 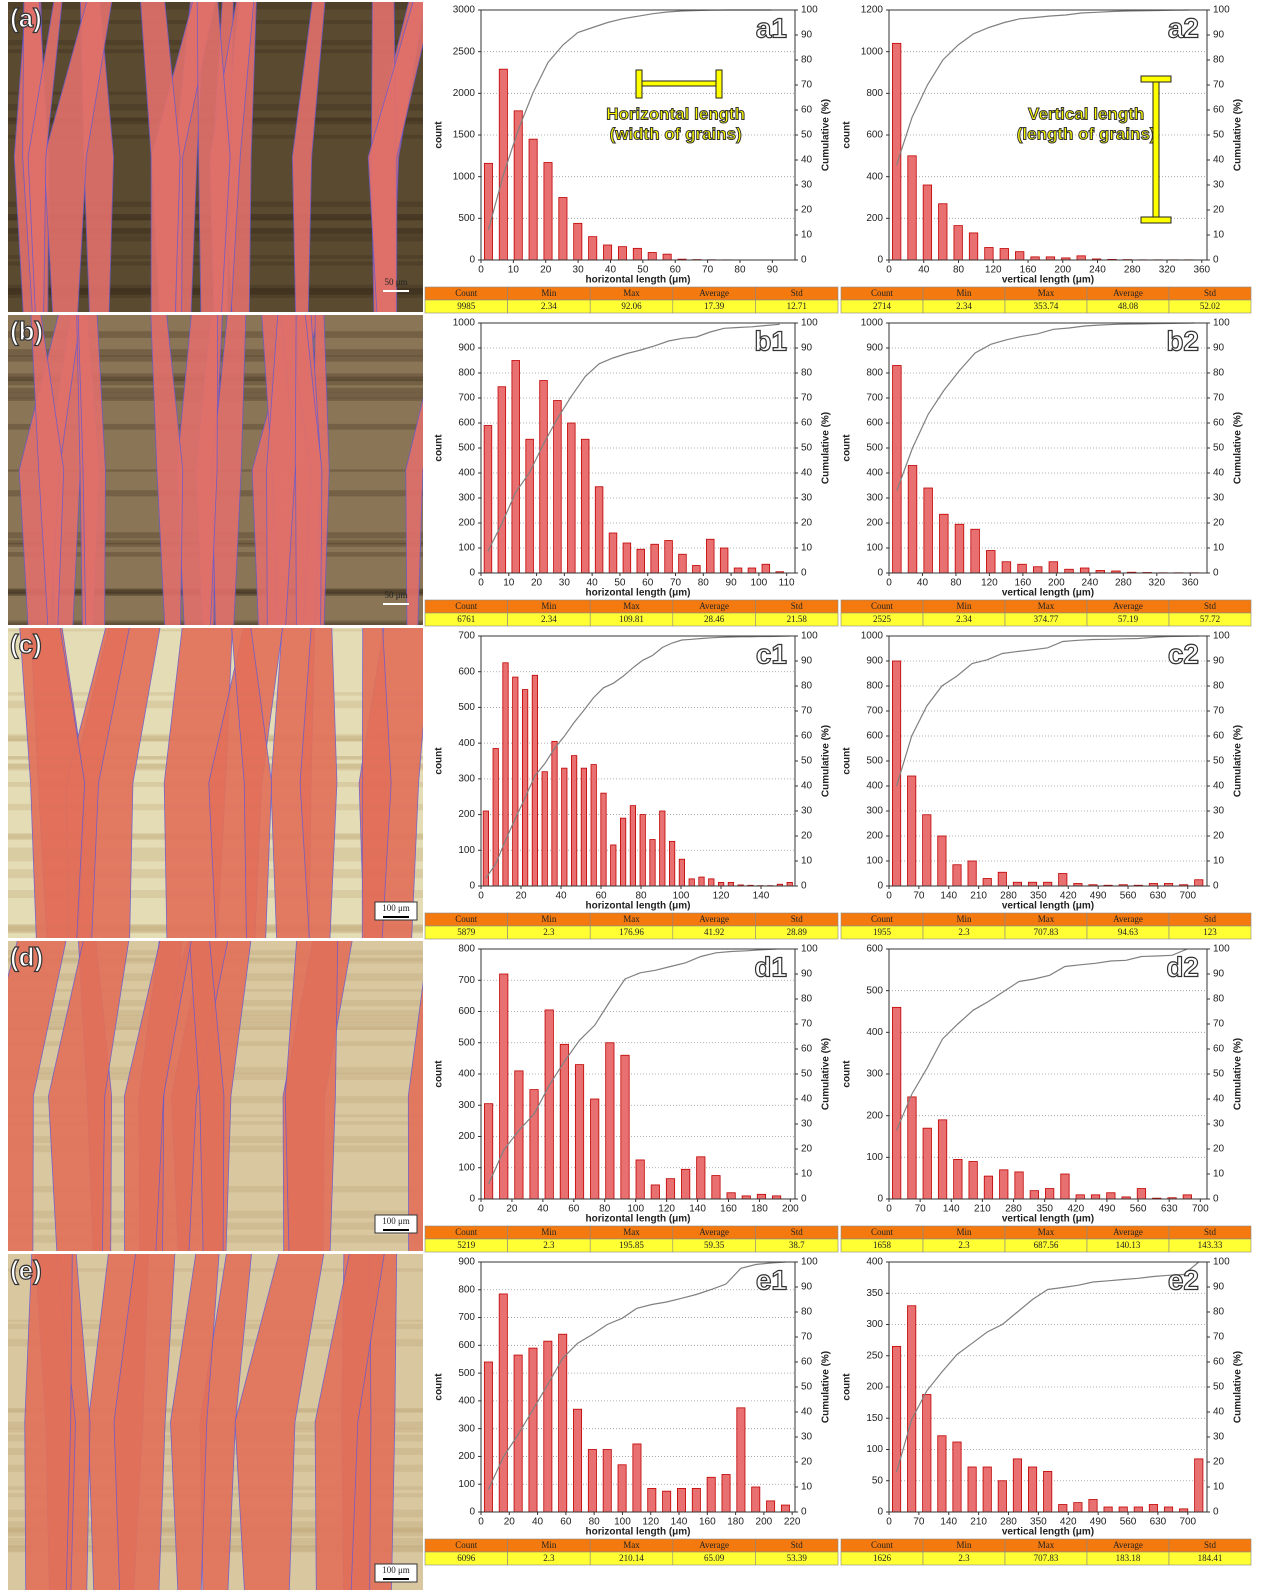 I want to click on table-value: 1658, so click(x=882, y=1245).